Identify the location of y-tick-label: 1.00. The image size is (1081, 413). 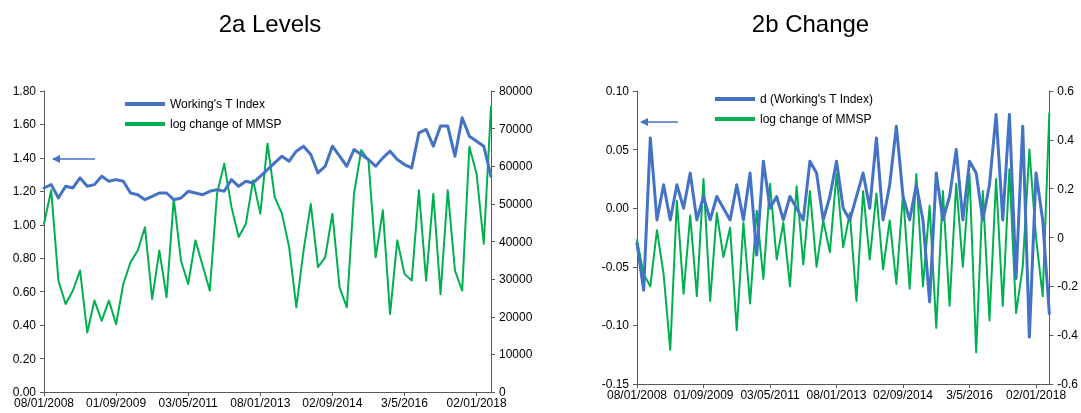
(24, 224).